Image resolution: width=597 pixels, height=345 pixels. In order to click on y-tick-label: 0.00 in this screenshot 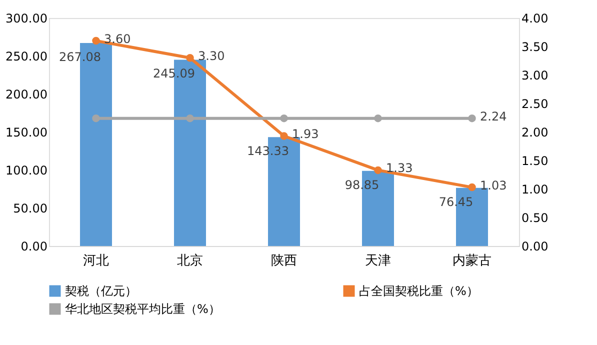, I will do `click(34, 247)`.